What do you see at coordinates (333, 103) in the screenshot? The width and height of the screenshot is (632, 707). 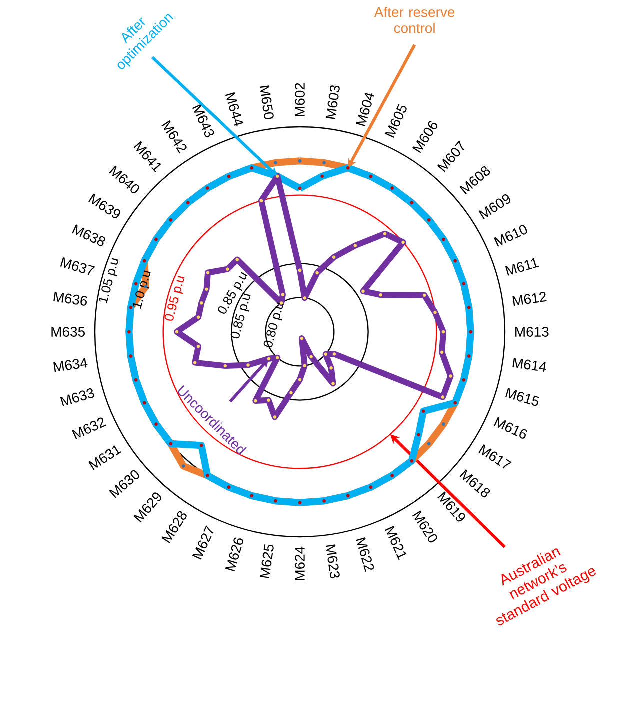 I see `spoke-label: M603` at bounding box center [333, 103].